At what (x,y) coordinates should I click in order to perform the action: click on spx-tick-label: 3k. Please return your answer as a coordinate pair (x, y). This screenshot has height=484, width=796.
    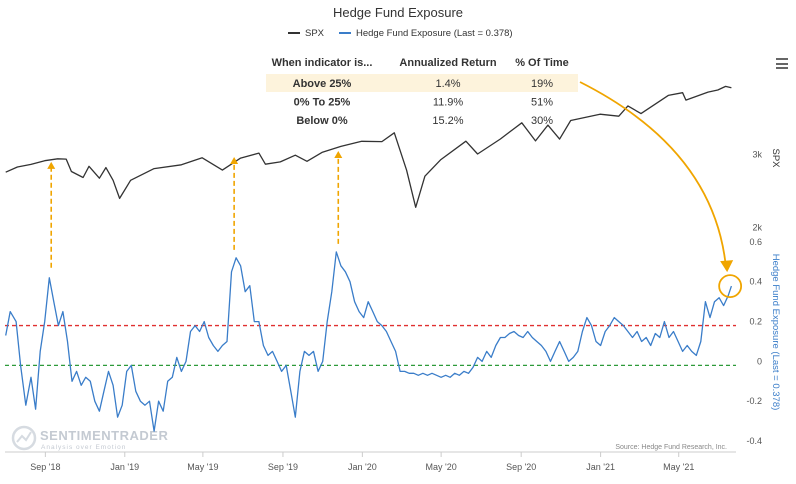
    Looking at the image, I should click on (757, 155).